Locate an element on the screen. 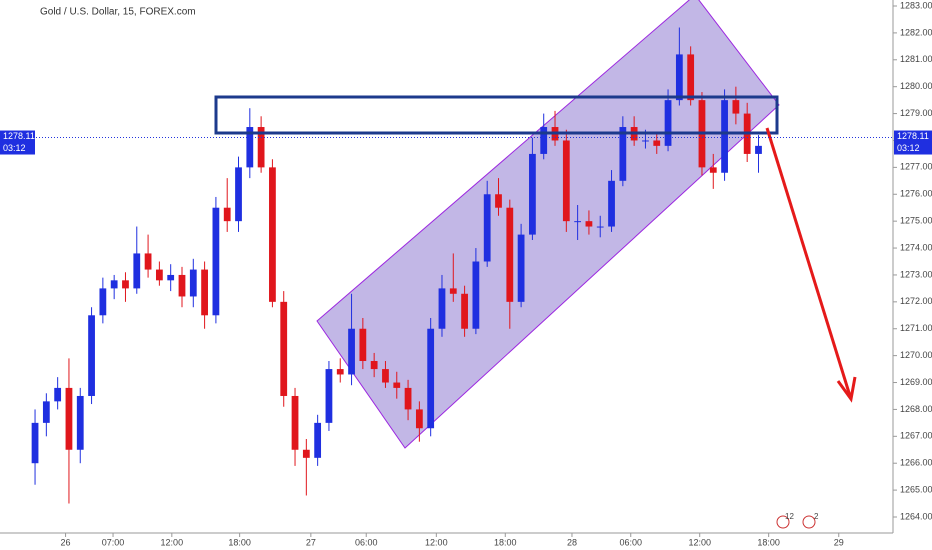  event-icon: 2 is located at coordinates (810, 520).